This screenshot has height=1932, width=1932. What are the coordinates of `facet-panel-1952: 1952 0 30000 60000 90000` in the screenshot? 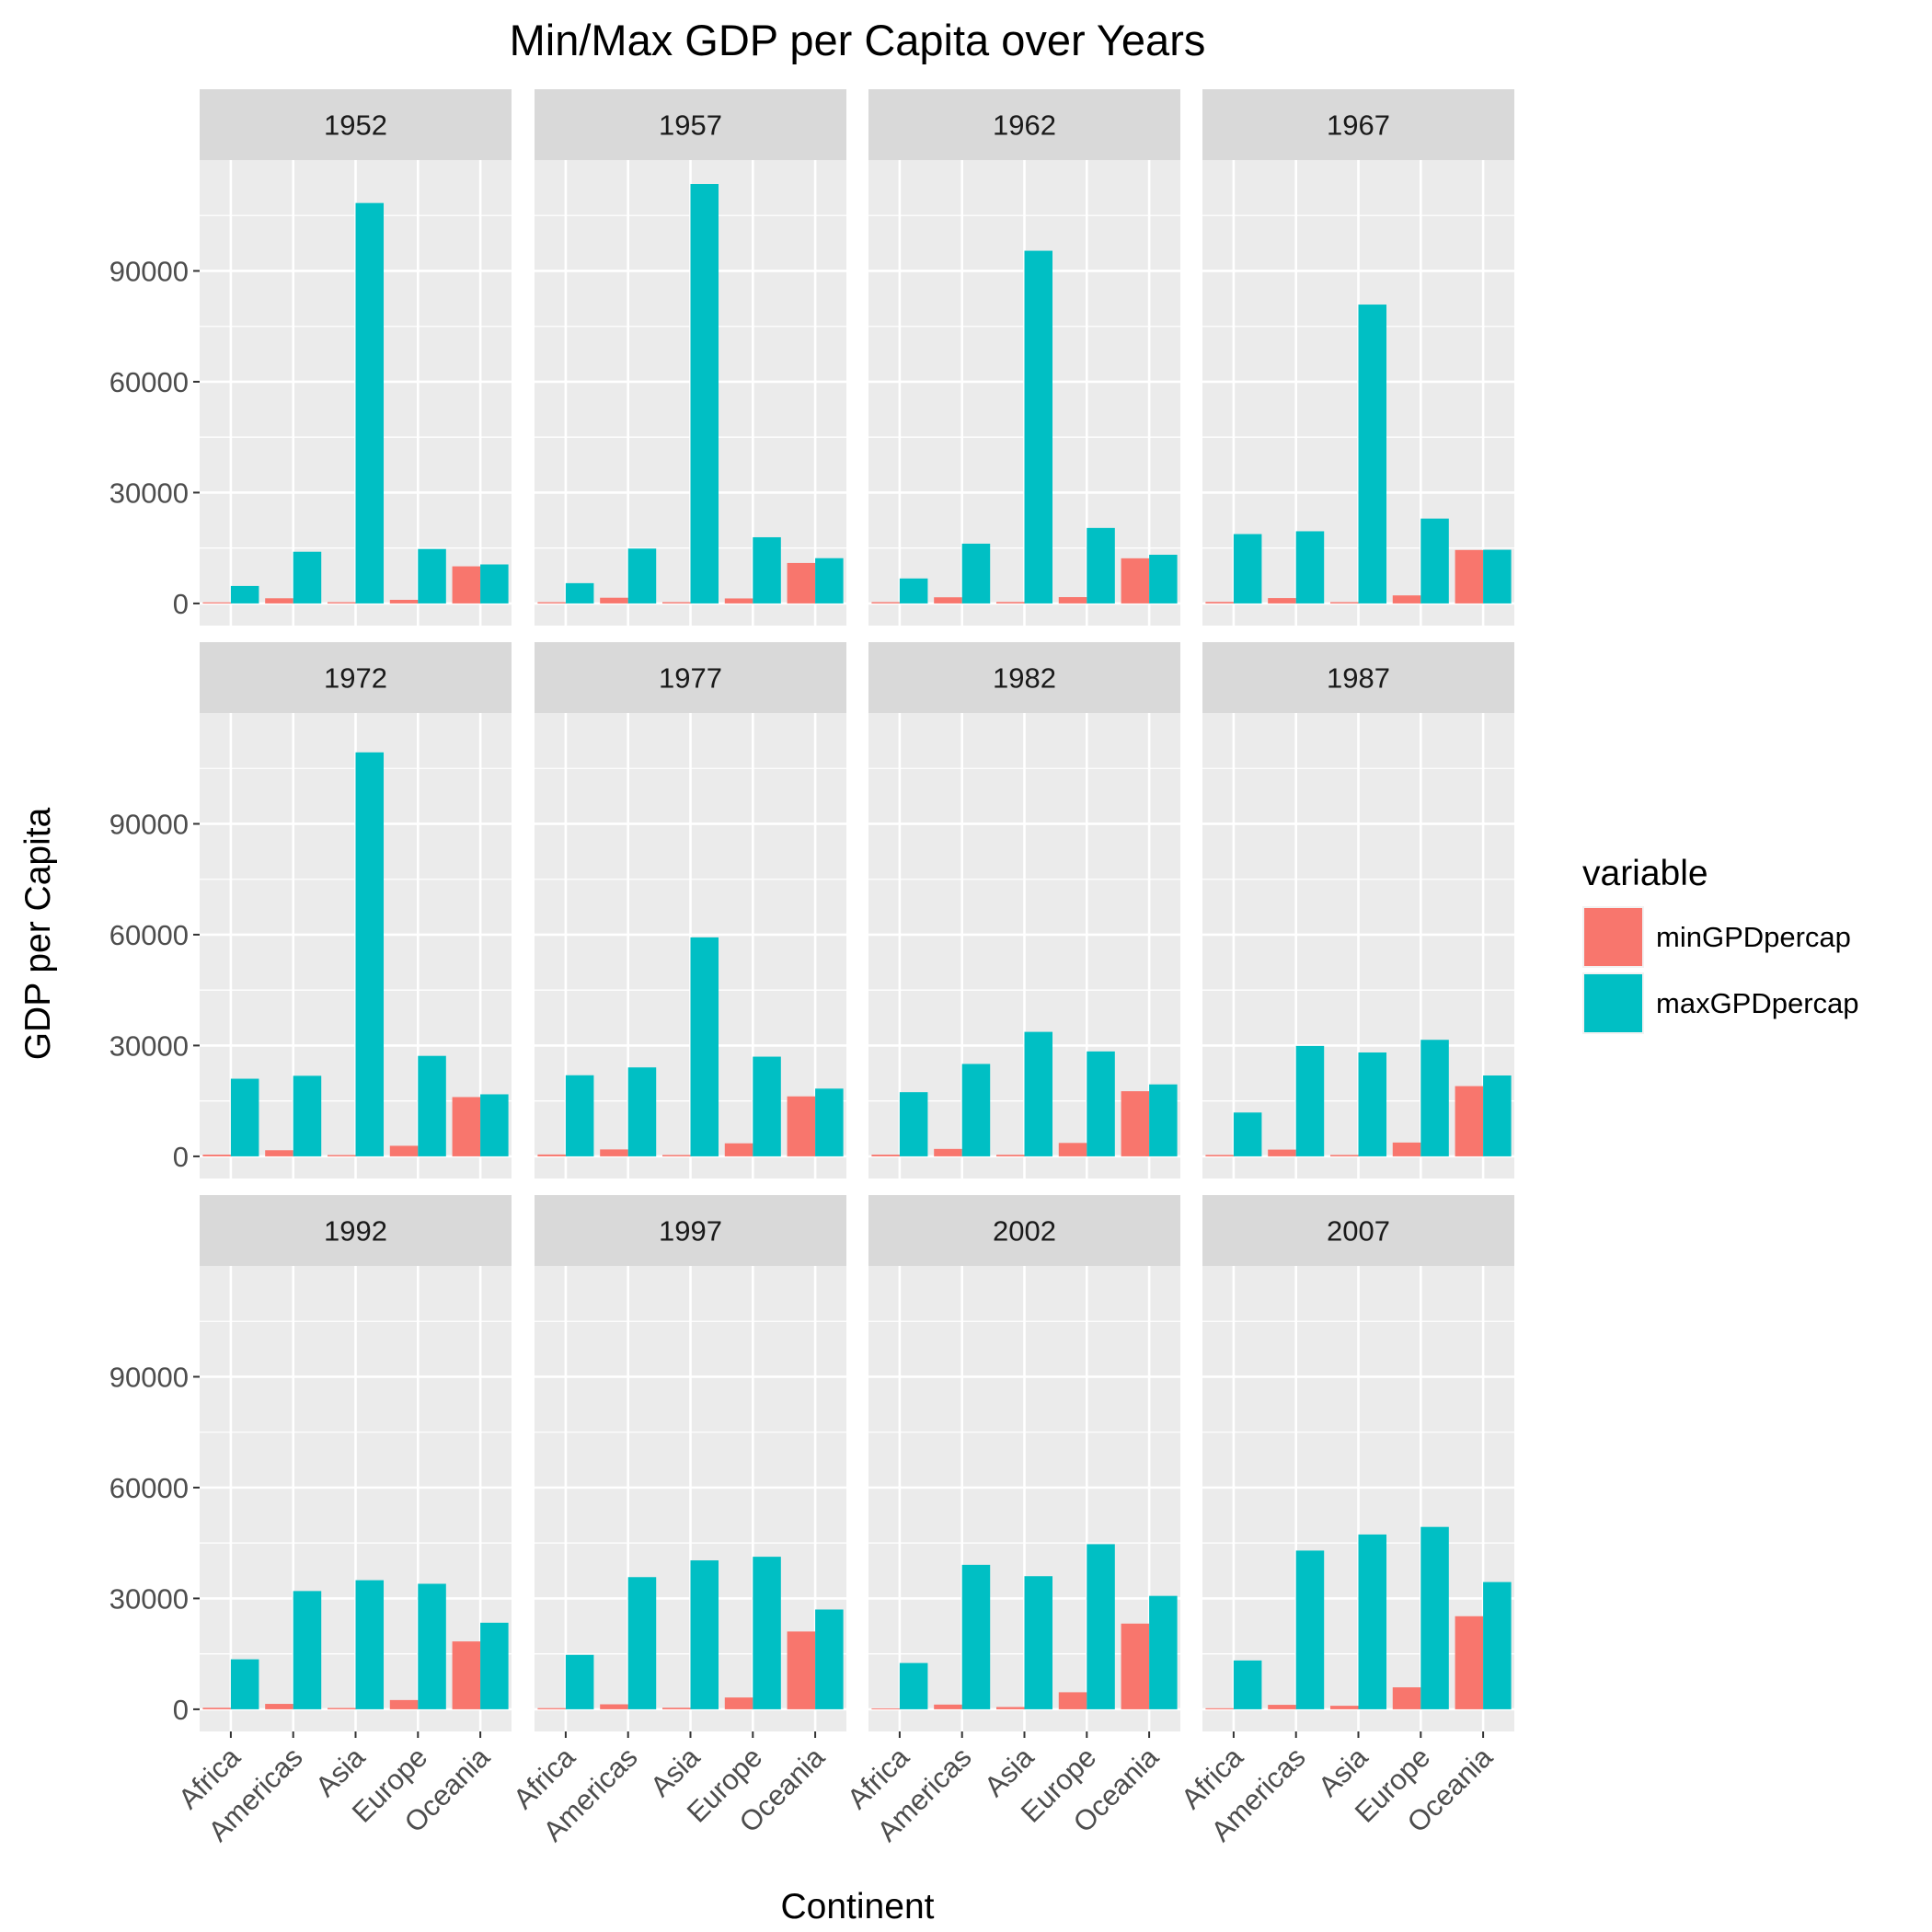 It's located at (310, 357).